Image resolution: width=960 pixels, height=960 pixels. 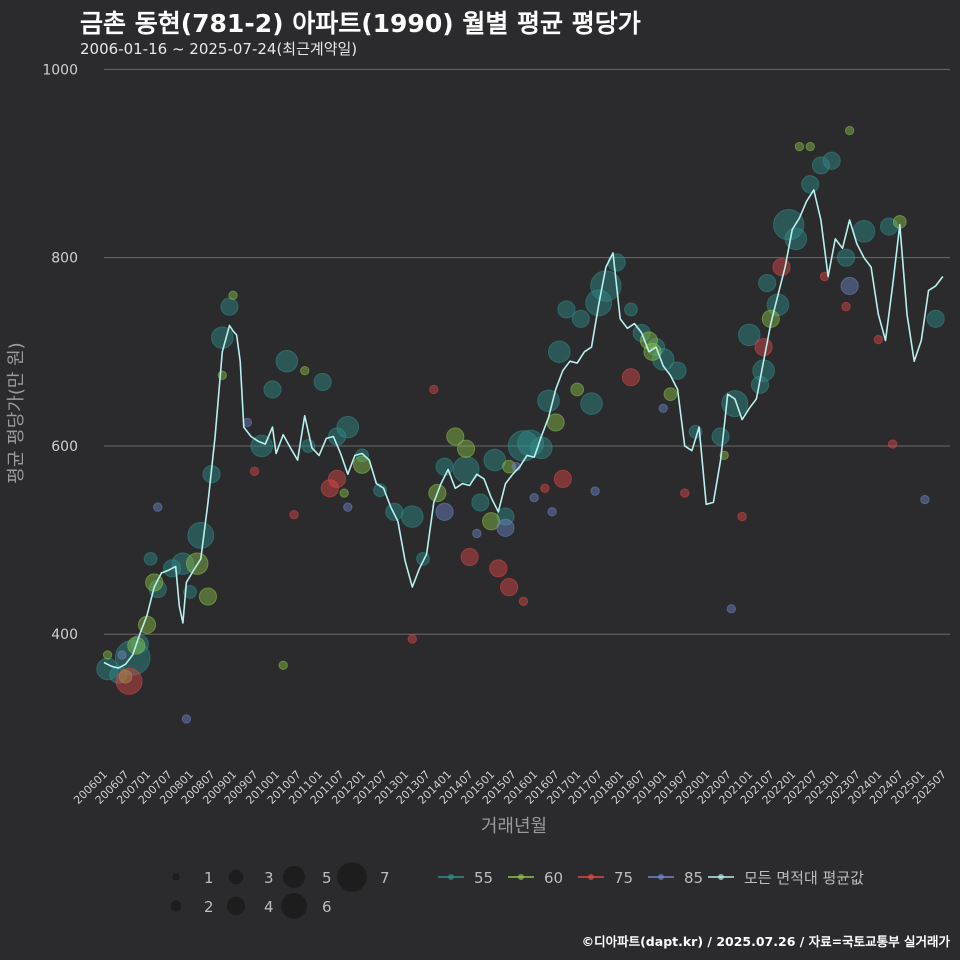 What do you see at coordinates (327, 878) in the screenshot?
I see `size-legend-label-5: 5` at bounding box center [327, 878].